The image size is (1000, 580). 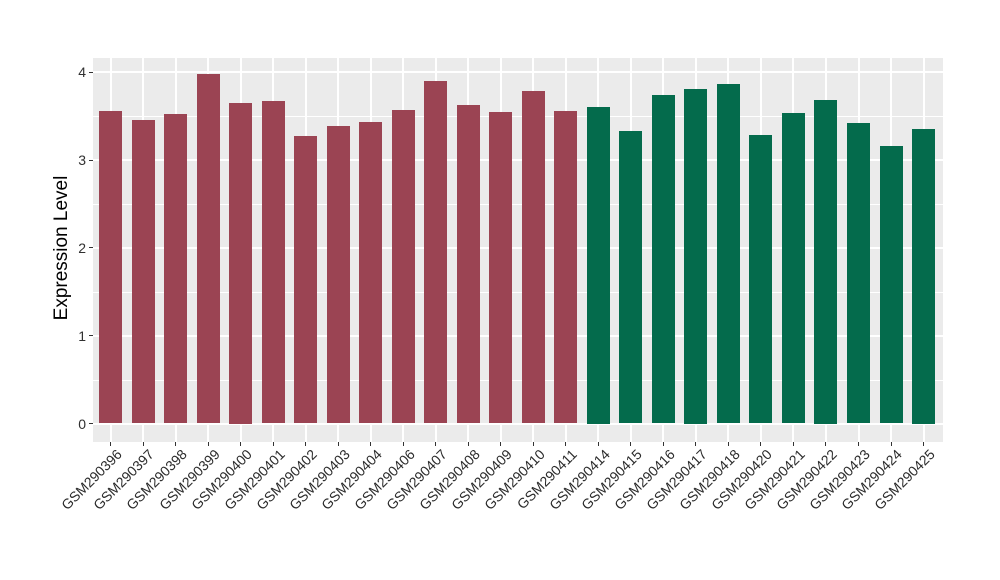 I want to click on y-tick-label: 1, so click(x=82, y=335).